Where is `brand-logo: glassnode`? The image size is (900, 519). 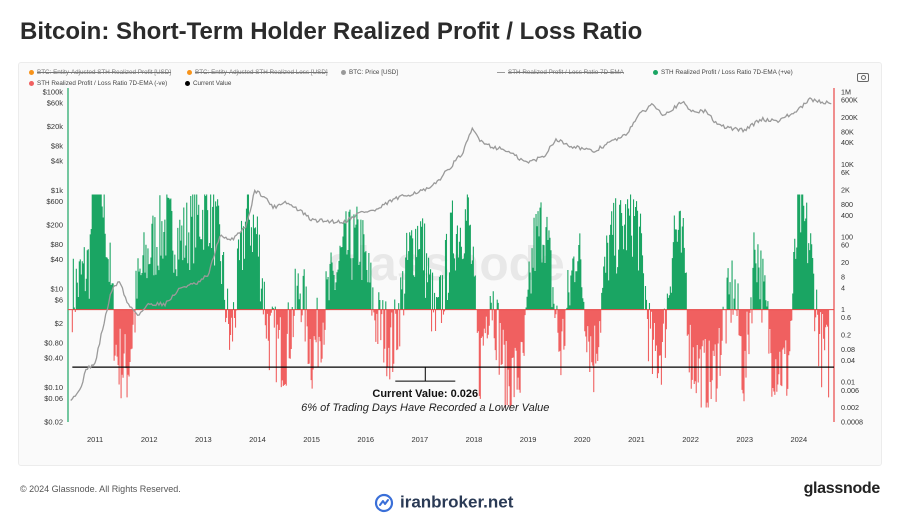 brand-logo: glassnode is located at coordinates (842, 488).